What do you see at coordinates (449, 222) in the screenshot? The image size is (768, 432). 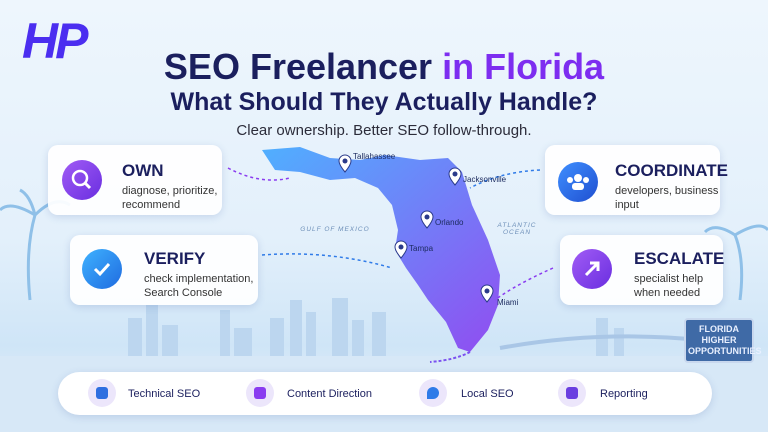 I see `city-label: Orlando` at bounding box center [449, 222].